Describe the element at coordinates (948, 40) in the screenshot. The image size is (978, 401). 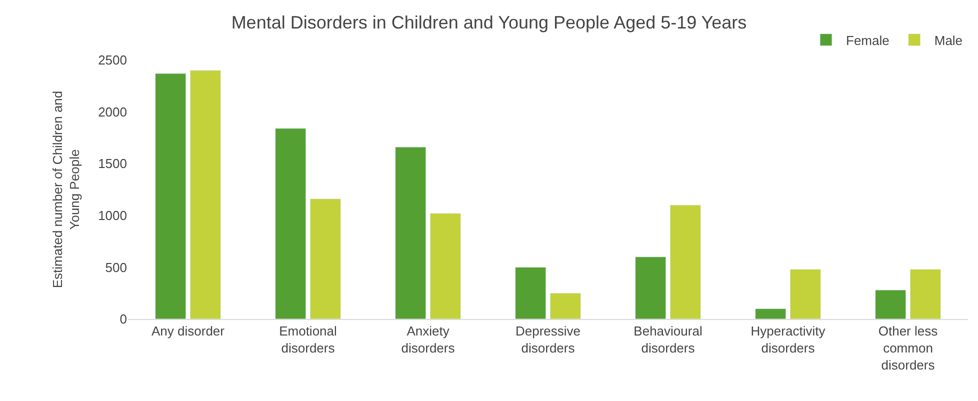
I see `legend-label: Male` at that location.